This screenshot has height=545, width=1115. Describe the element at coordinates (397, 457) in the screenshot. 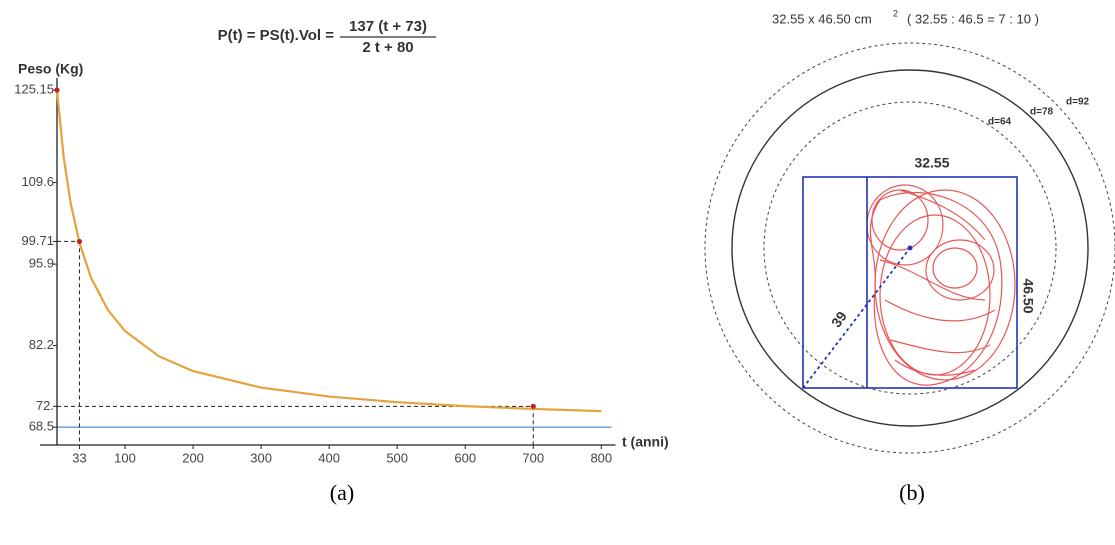

I see `x-tick-label: 500` at that location.